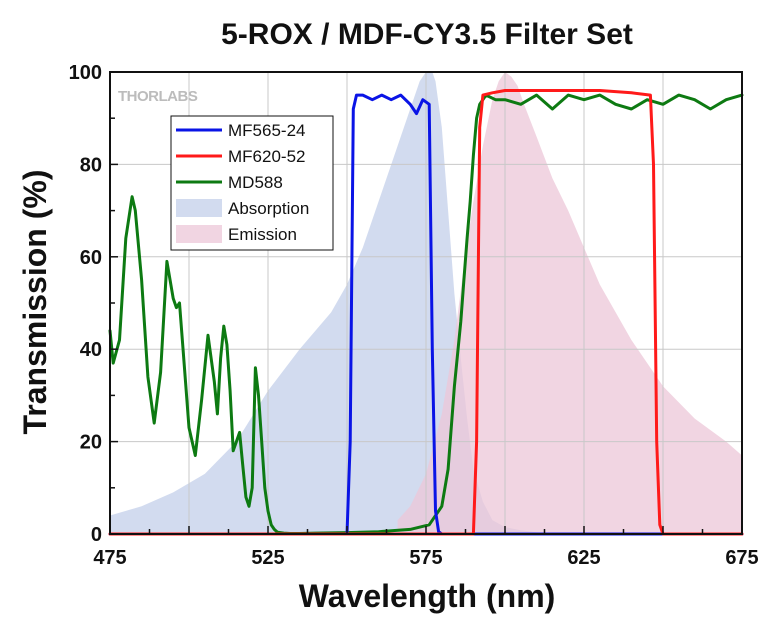 The width and height of the screenshot is (780, 630). Describe the element at coordinates (267, 558) in the screenshot. I see `x-tick-label: 525` at that location.